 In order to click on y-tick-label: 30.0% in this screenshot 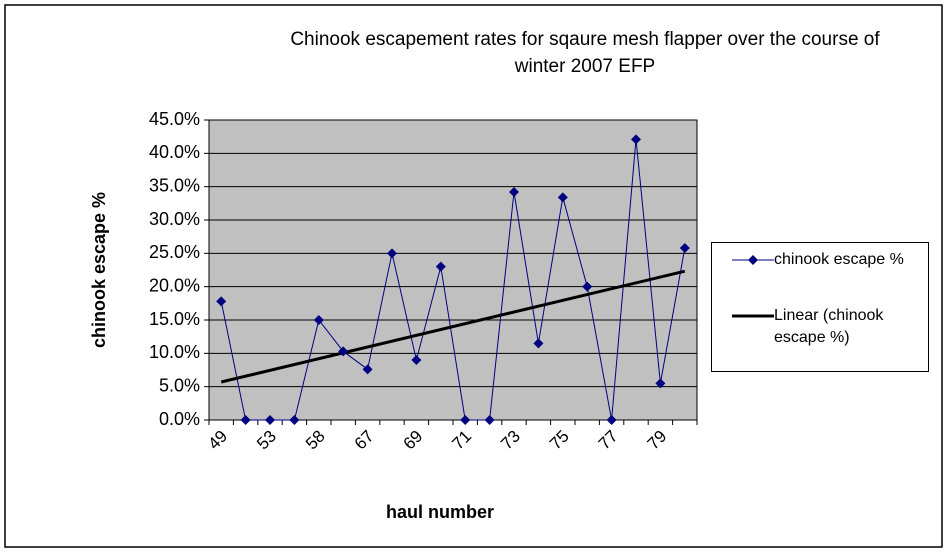, I will do `click(174, 219)`.